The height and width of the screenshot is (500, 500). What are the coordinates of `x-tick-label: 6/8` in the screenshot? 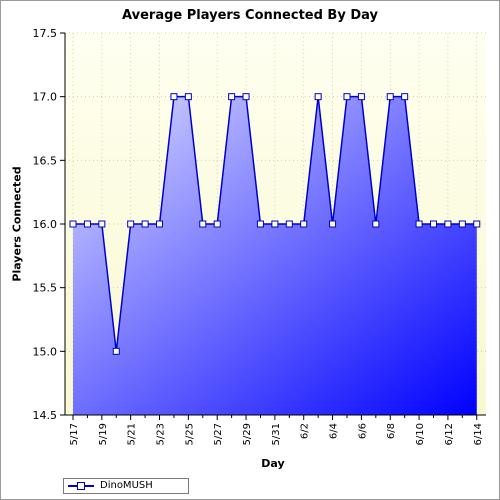 It's located at (391, 431).